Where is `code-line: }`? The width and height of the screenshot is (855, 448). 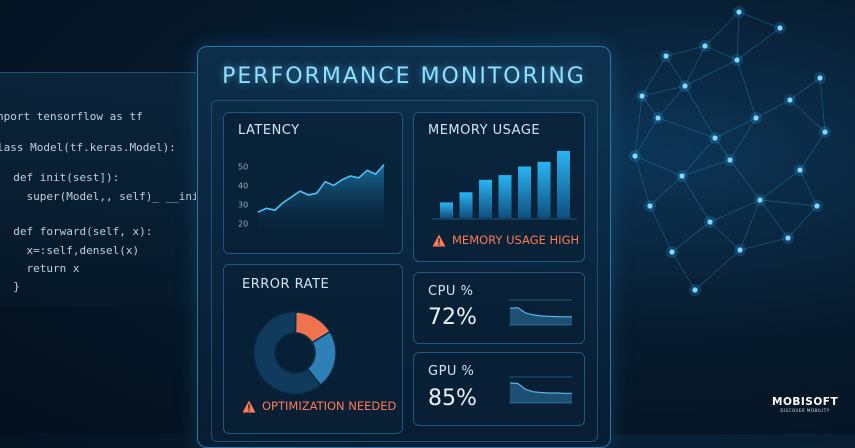
code-line: } is located at coordinates (10, 286).